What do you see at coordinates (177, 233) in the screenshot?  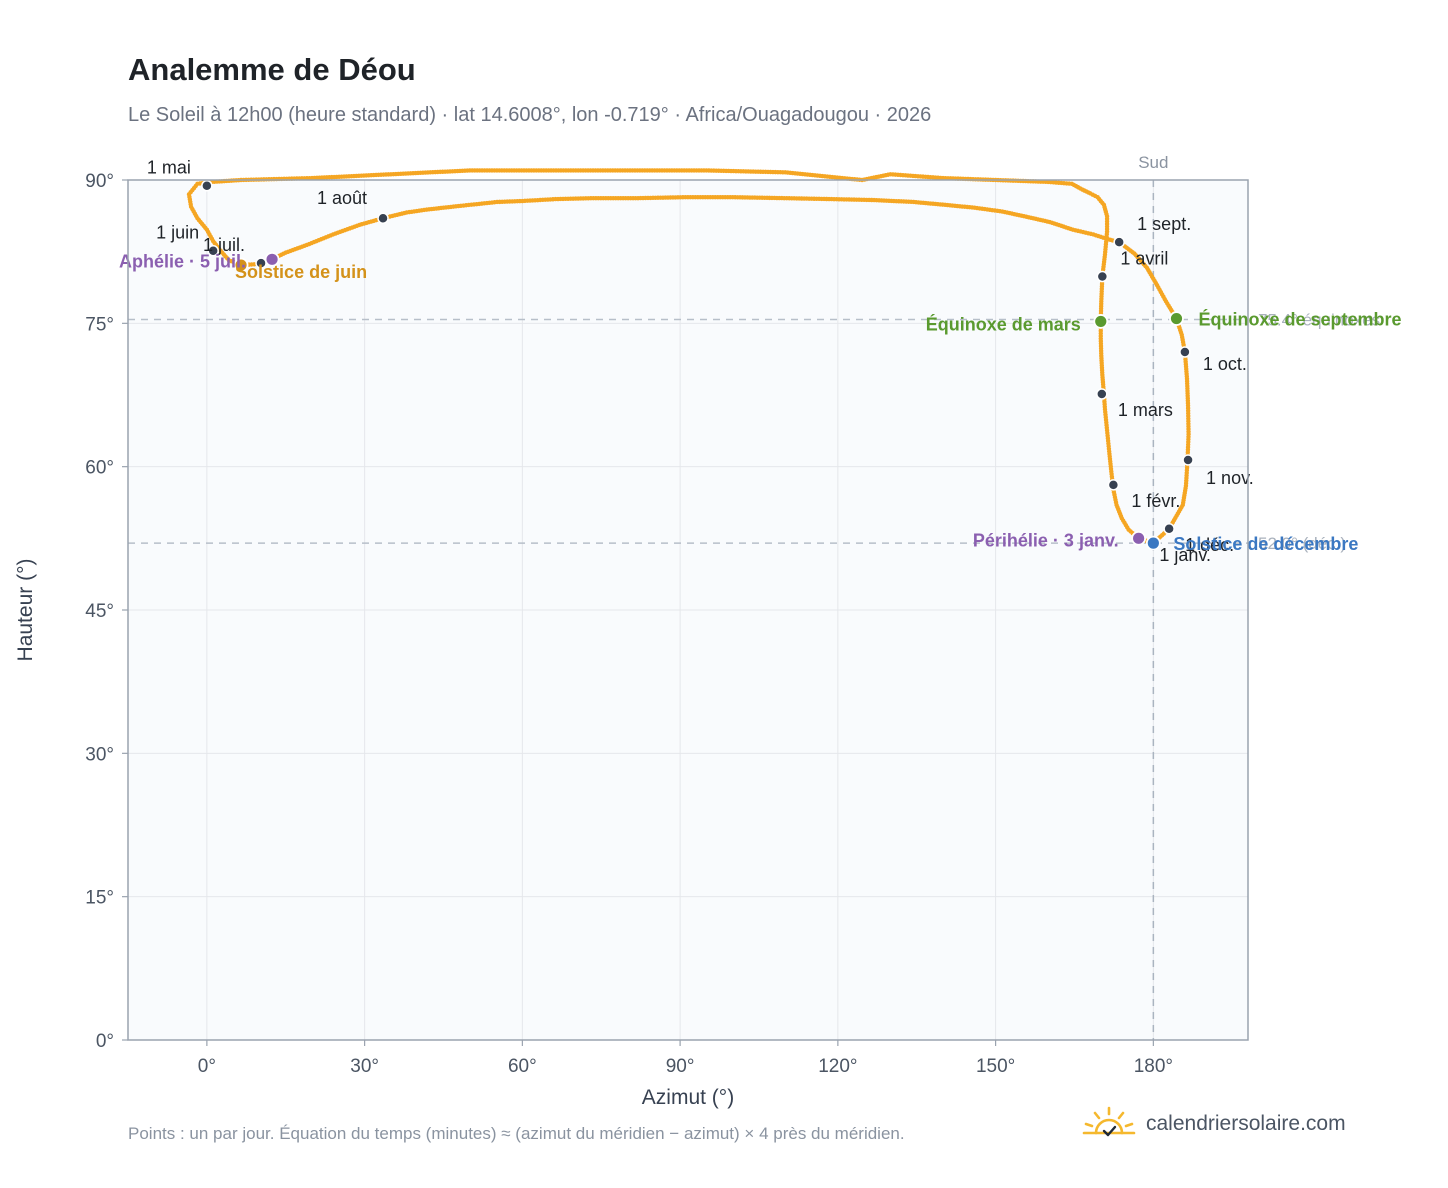 I see `month-marker-label: 1 juin` at bounding box center [177, 233].